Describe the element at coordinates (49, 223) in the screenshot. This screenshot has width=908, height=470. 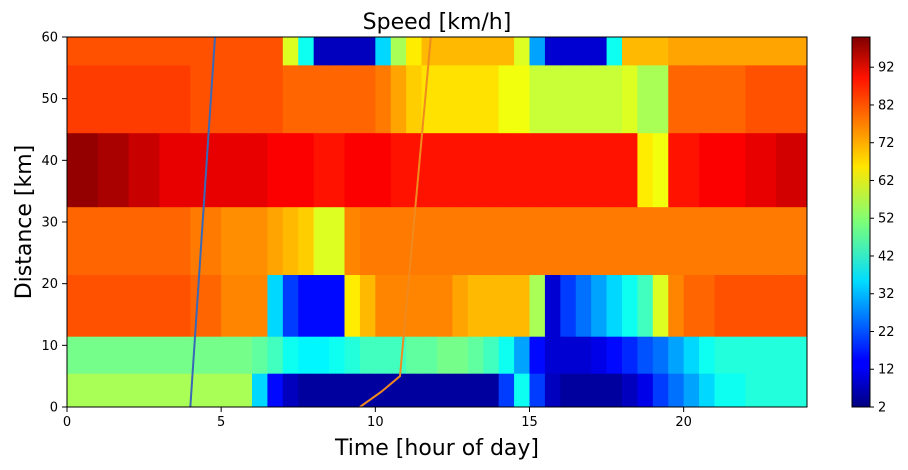
I see `y-tick-label: 30` at that location.